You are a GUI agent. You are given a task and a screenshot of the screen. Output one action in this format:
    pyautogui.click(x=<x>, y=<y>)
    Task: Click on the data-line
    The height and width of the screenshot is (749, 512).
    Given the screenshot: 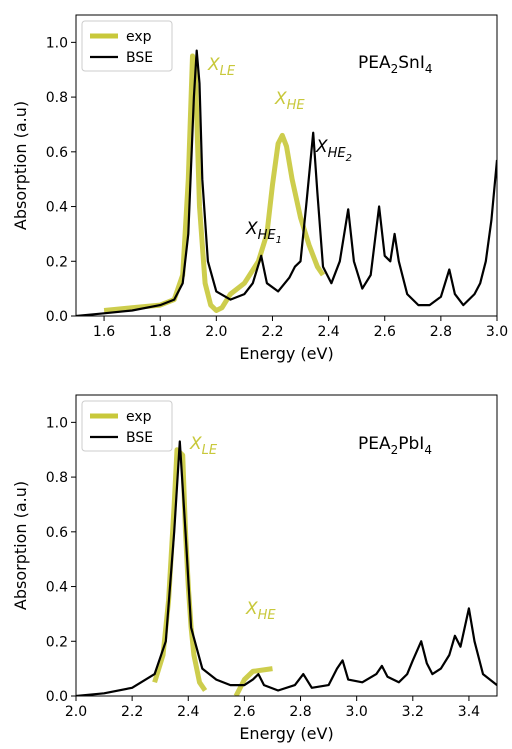 What is the action you would take?
    pyautogui.click(x=212, y=571)
    